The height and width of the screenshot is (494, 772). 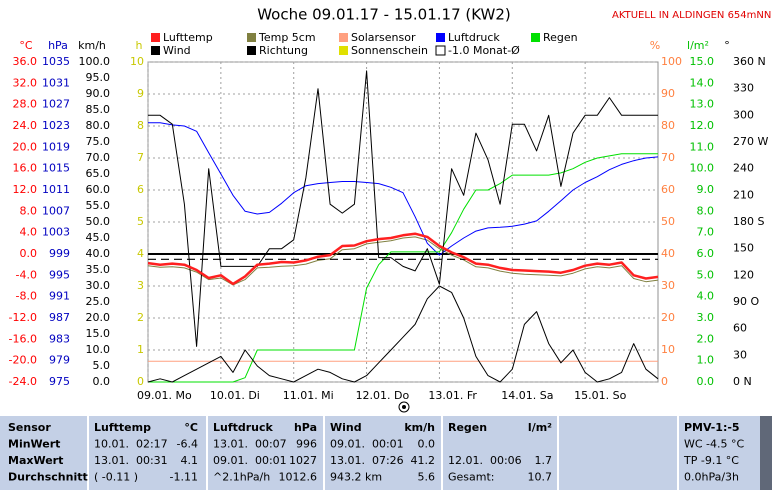 I want to click on y-tick-label: 10.0, so click(x=702, y=168).